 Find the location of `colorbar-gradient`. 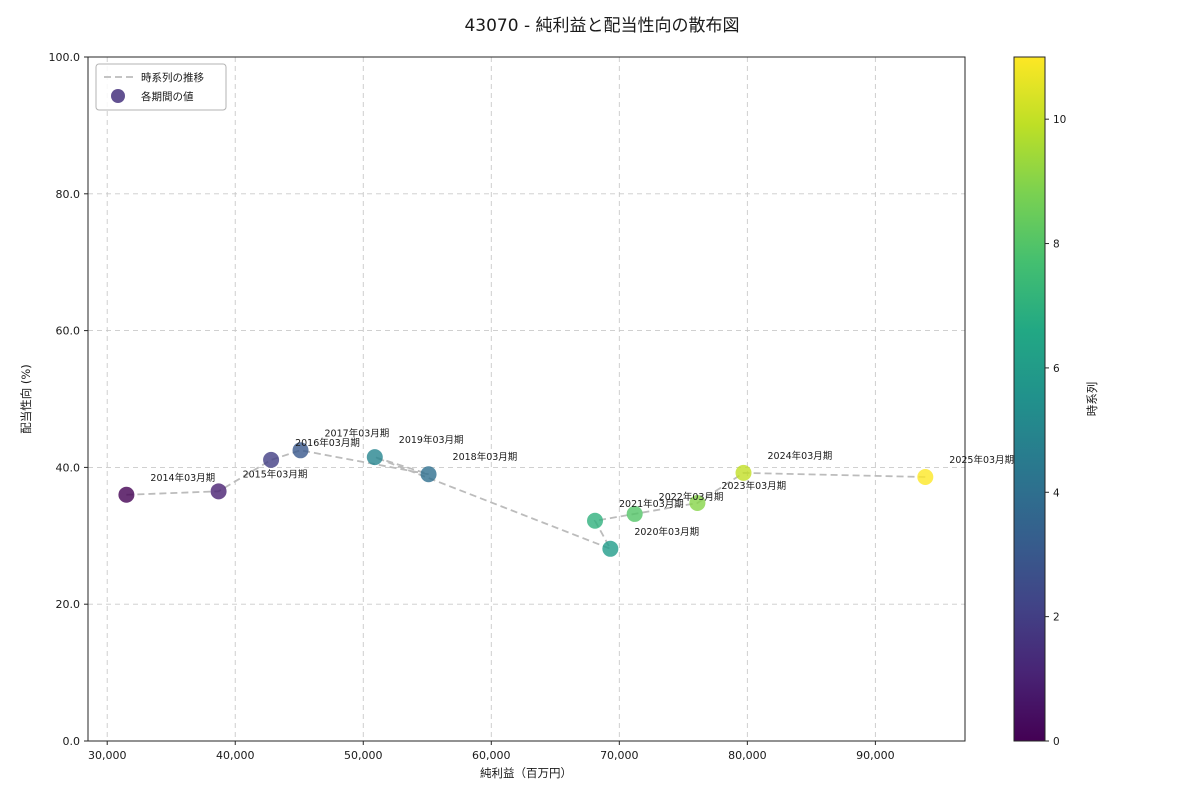

colorbar-gradient is located at coordinates (1029, 399).